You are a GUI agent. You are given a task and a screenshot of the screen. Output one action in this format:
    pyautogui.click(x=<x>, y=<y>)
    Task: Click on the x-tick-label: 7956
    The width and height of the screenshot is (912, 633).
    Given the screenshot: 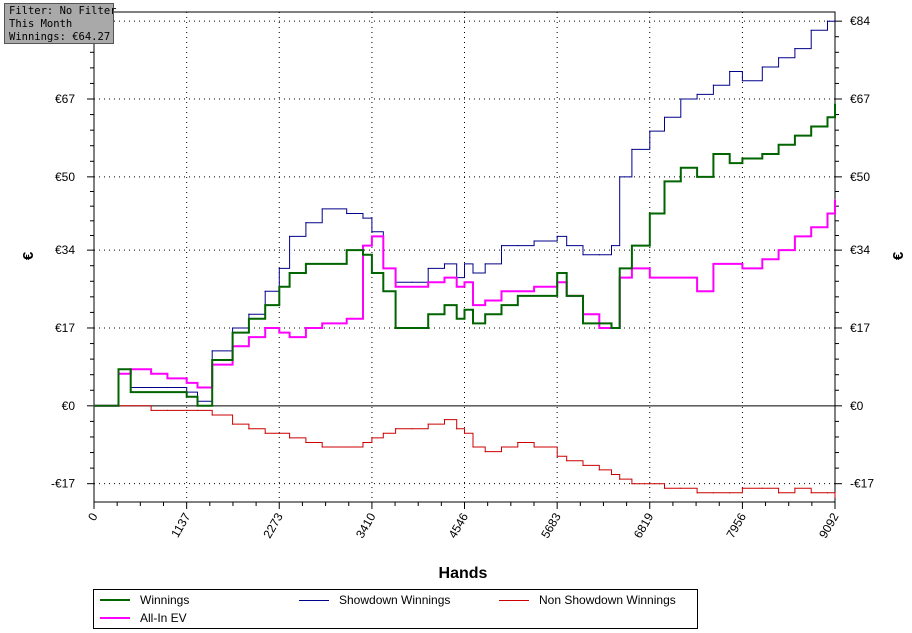 What is the action you would take?
    pyautogui.click(x=737, y=525)
    